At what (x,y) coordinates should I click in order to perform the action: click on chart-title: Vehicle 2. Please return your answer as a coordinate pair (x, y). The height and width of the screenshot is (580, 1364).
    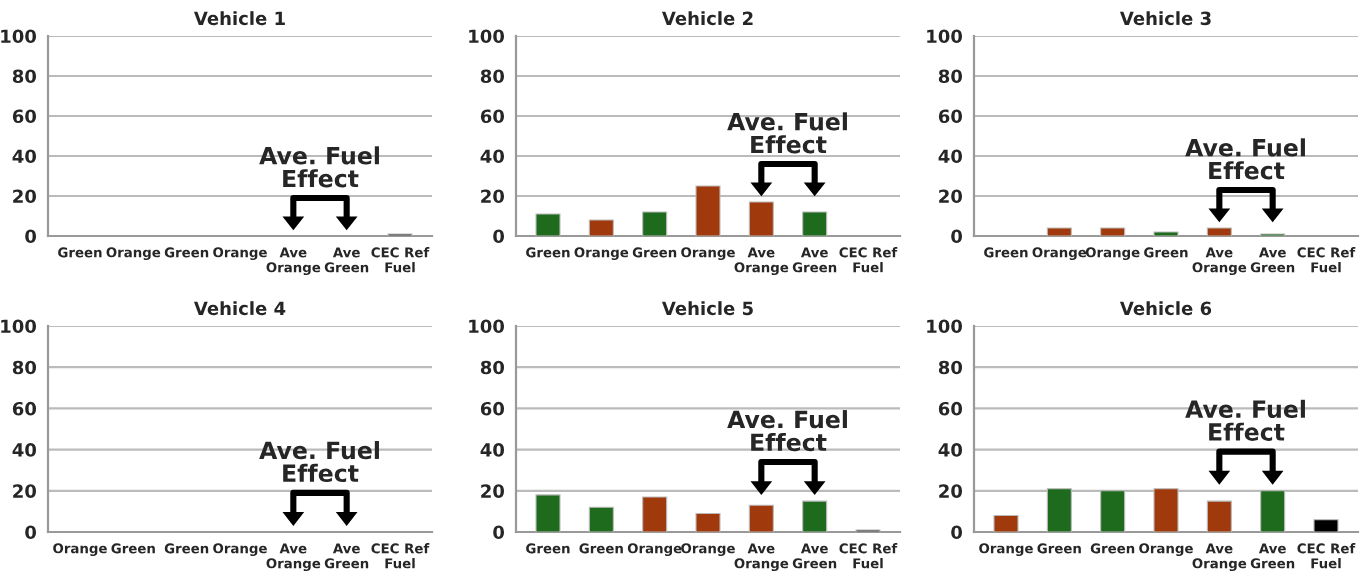
    Looking at the image, I should click on (707, 18).